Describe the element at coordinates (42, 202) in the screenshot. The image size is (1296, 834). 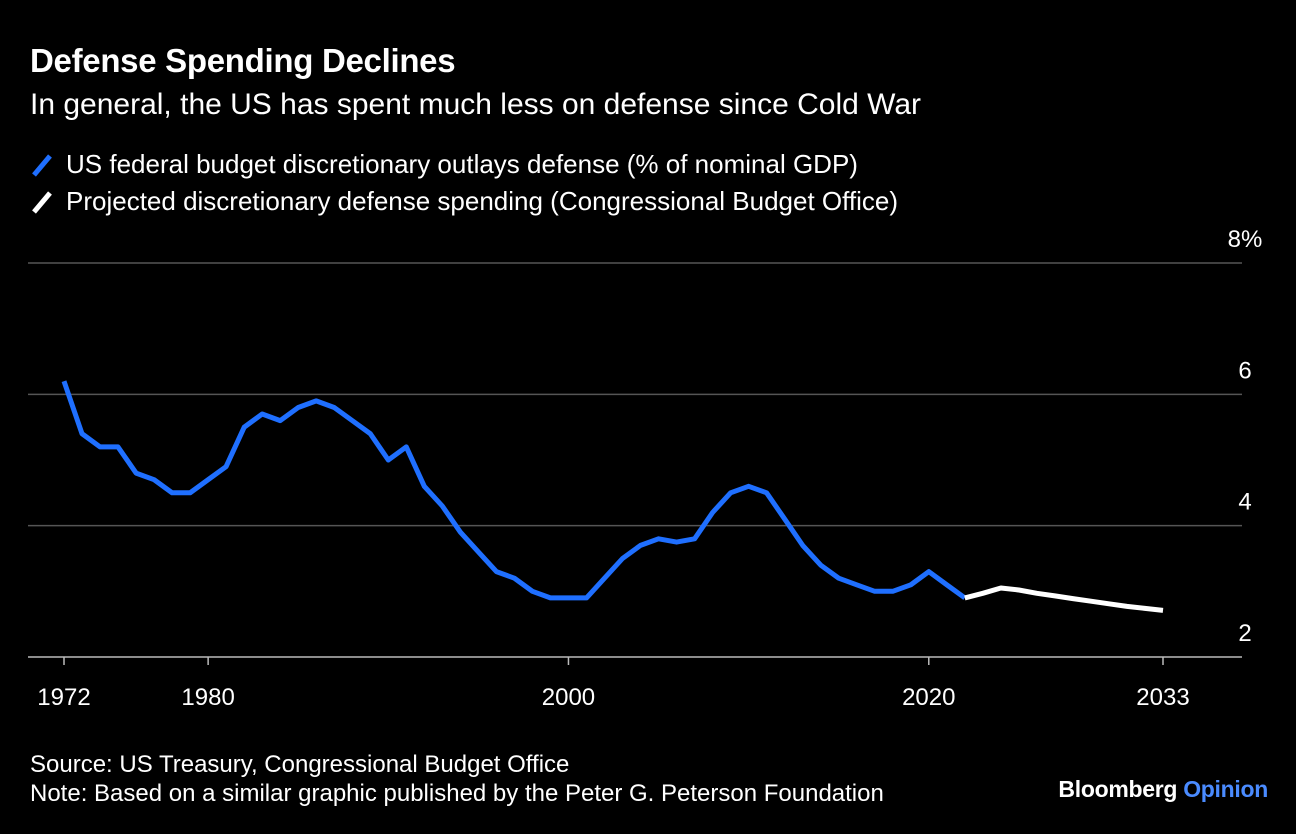
I see `legend-swatch-white` at that location.